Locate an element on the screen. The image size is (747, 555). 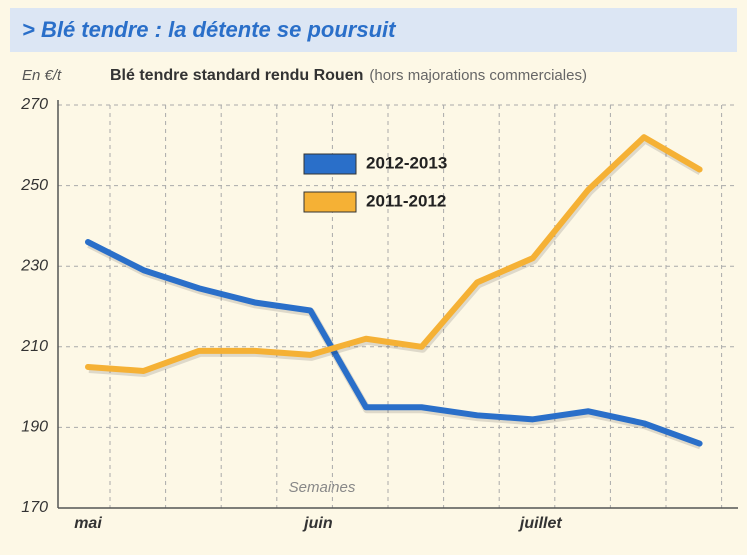
header-band is located at coordinates (373, 30).